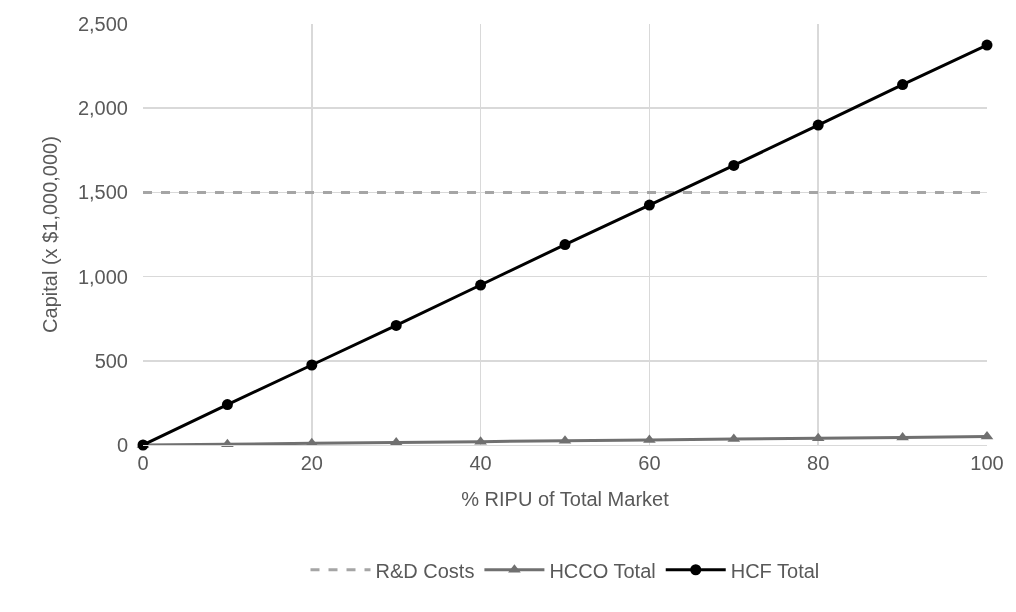  What do you see at coordinates (102, 192) in the screenshot?
I see `y-tick-label: 1,500` at bounding box center [102, 192].